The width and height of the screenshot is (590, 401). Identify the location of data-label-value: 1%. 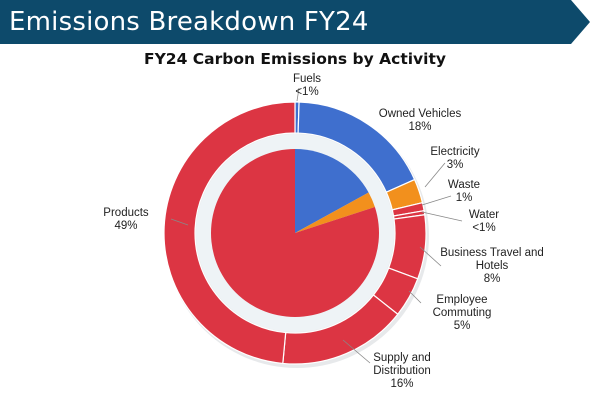
(464, 198).